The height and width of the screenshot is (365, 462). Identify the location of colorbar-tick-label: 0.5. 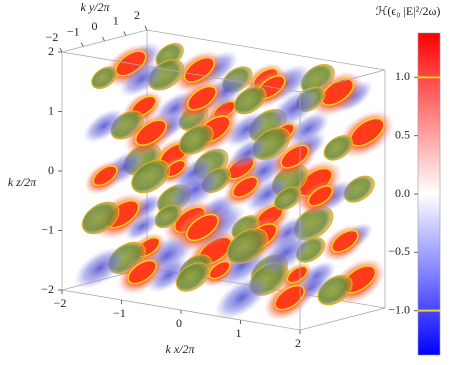
(402, 134).